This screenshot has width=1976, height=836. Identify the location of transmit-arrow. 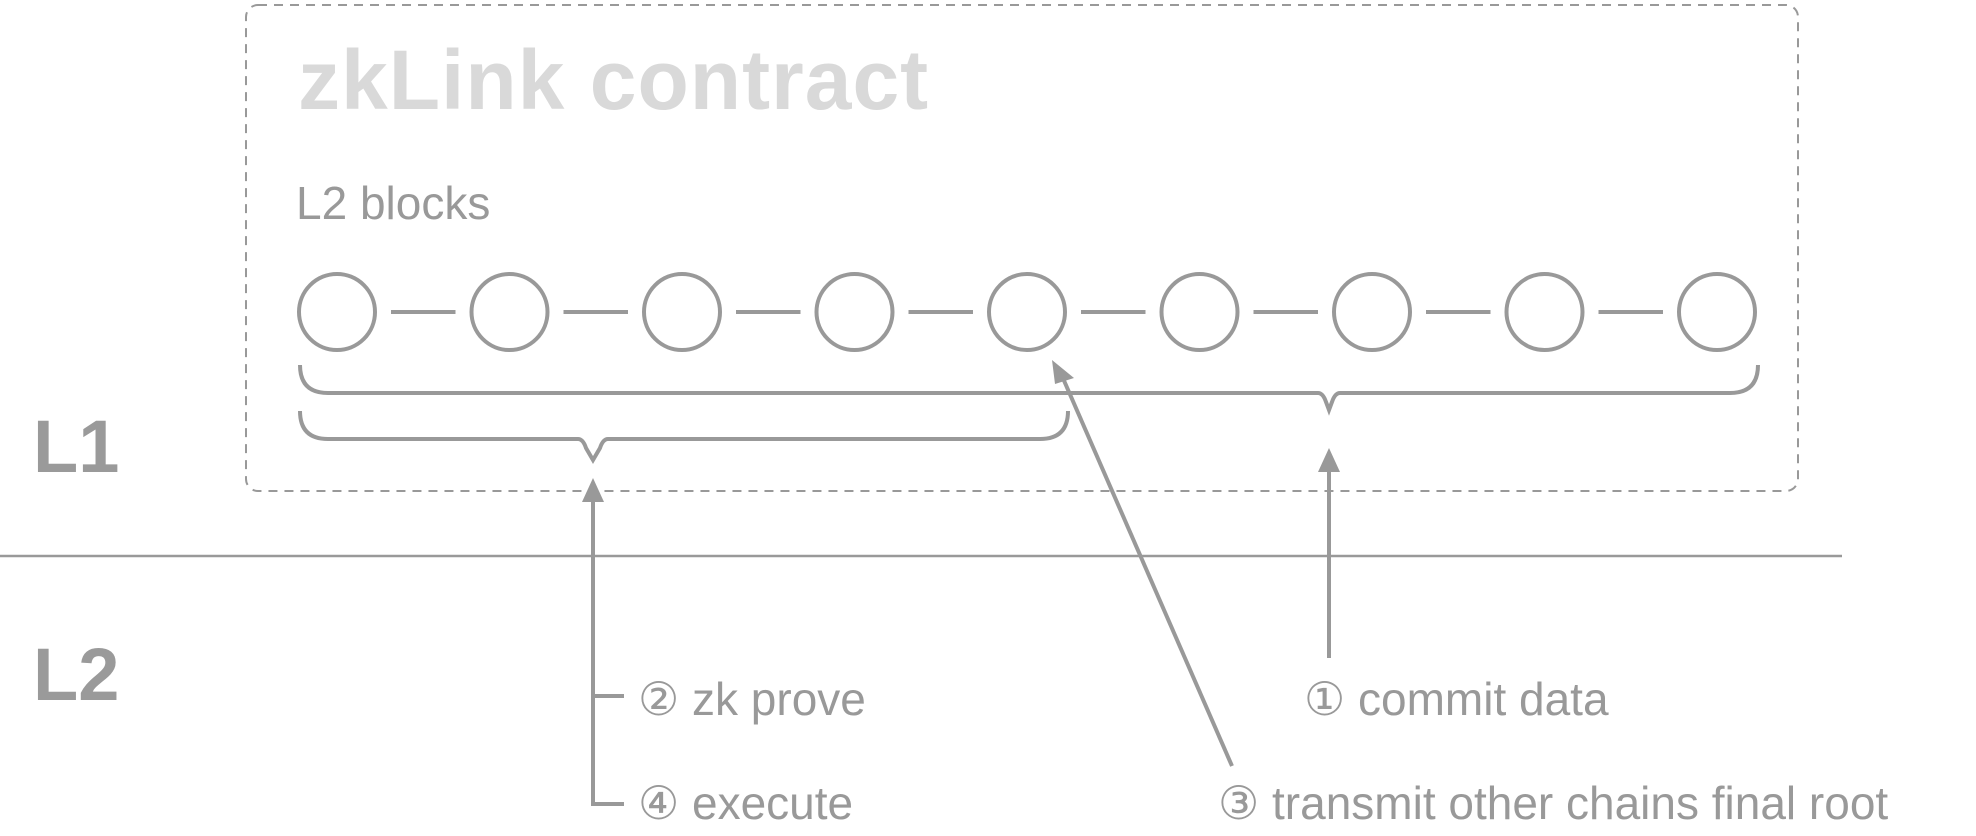
(1143, 563).